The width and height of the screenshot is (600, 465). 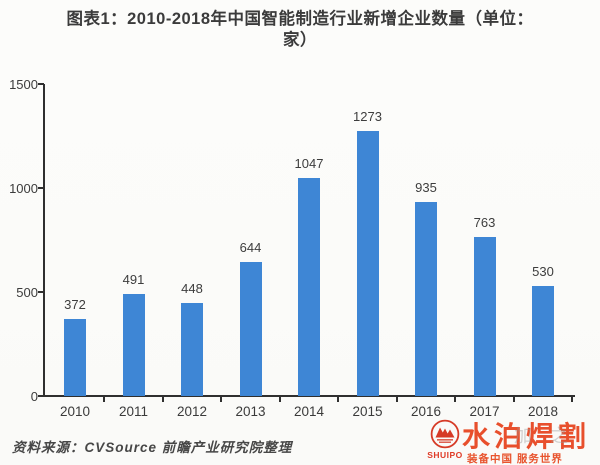 What do you see at coordinates (133, 279) in the screenshot?
I see `value-label-2011: 491` at bounding box center [133, 279].